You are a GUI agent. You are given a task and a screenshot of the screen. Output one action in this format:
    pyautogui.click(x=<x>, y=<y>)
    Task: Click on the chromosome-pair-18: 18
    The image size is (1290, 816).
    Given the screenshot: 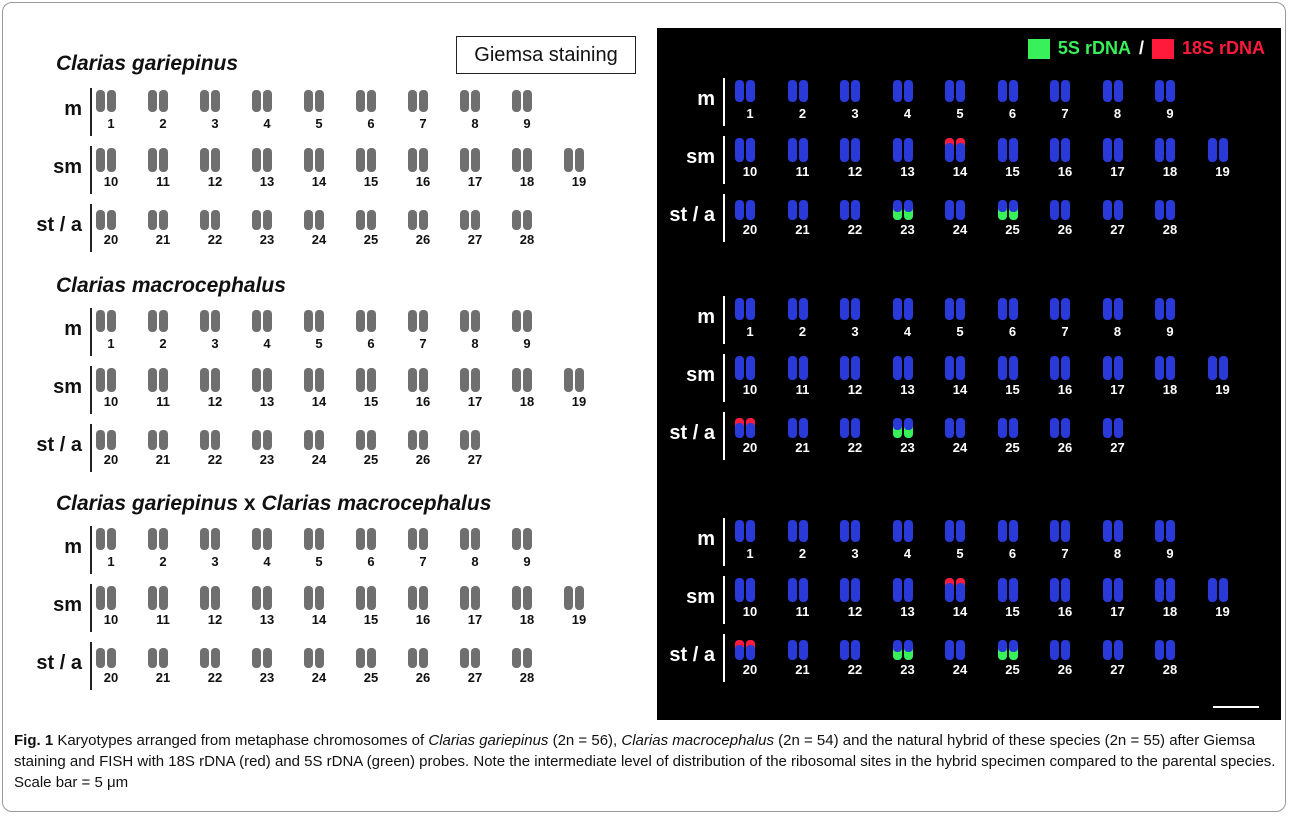 What is the action you would take?
    pyautogui.click(x=1170, y=602)
    